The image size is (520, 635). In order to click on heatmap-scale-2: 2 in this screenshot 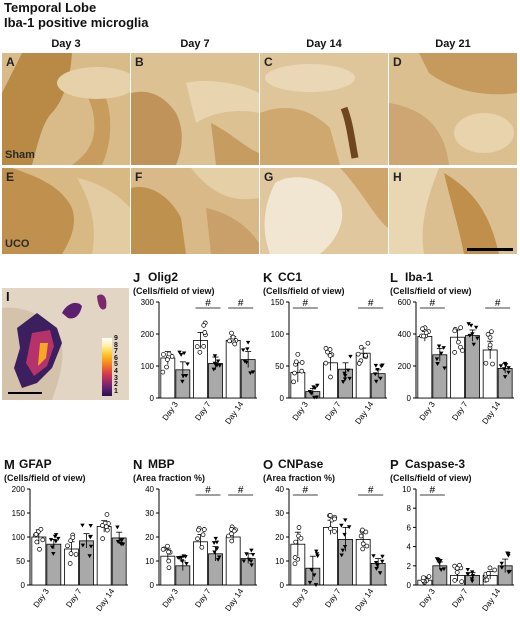, I will do `click(116, 385)`.